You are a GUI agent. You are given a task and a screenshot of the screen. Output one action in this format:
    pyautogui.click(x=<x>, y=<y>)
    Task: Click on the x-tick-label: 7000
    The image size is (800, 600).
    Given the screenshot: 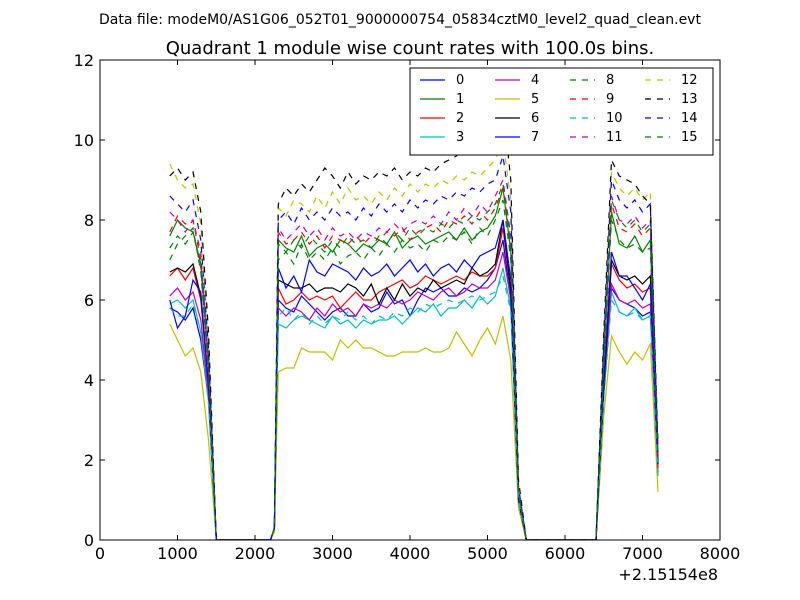 What is the action you would take?
    pyautogui.click(x=642, y=553)
    